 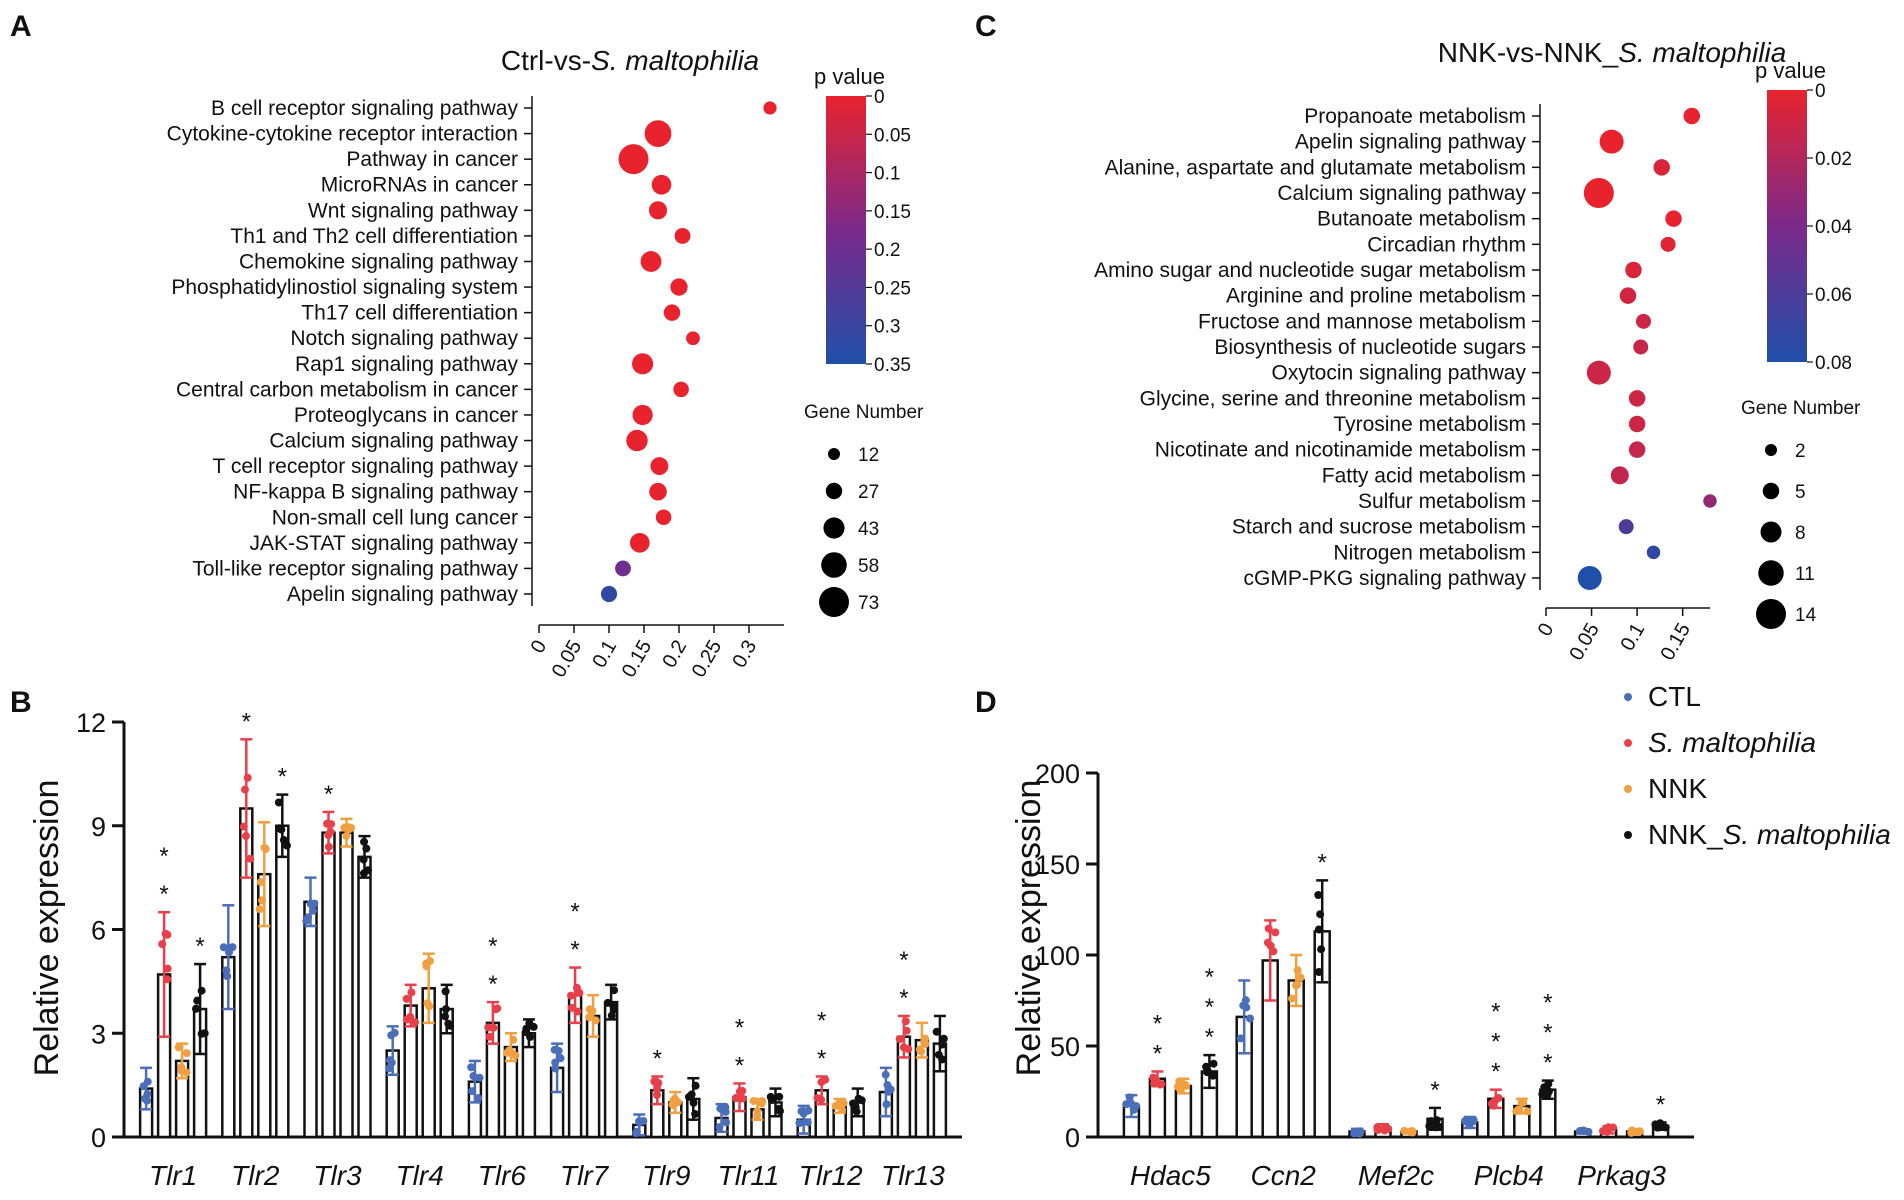 I want to click on gene-number-legend-label: 8, so click(x=1800, y=533).